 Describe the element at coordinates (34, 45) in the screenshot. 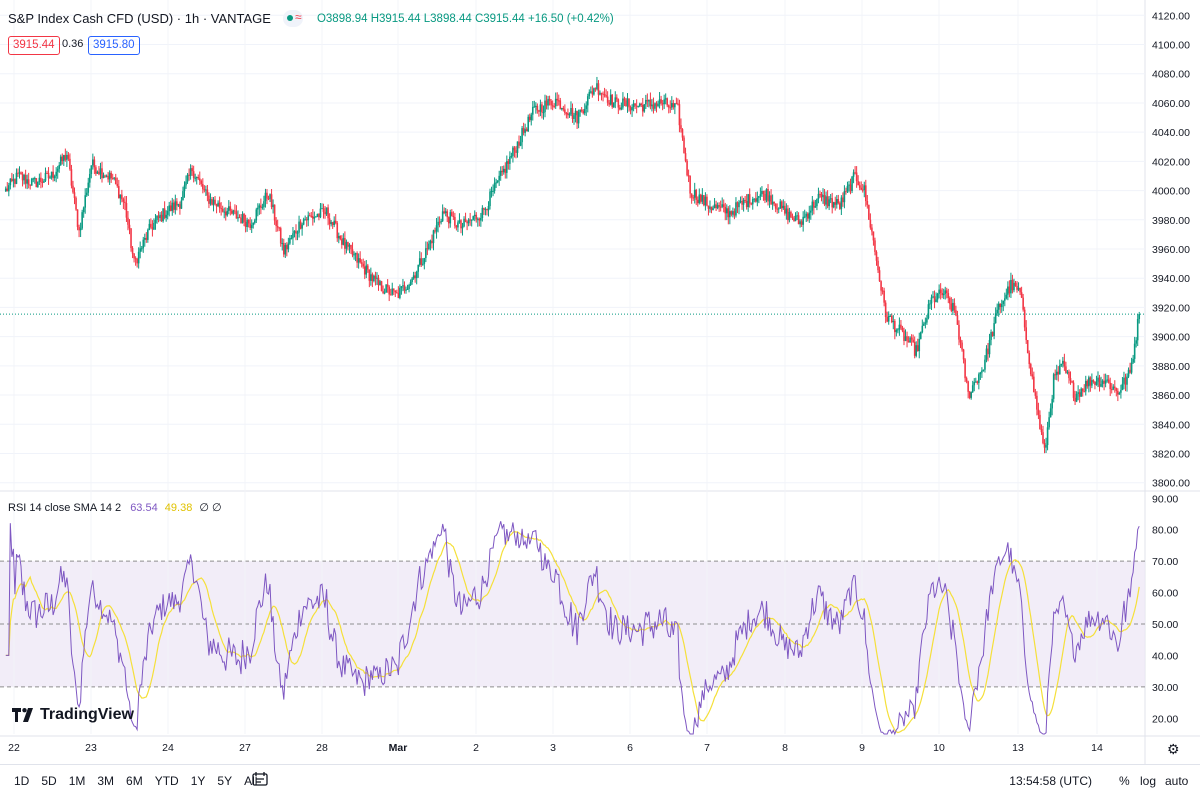

I see `bid-button: 3915.44` at that location.